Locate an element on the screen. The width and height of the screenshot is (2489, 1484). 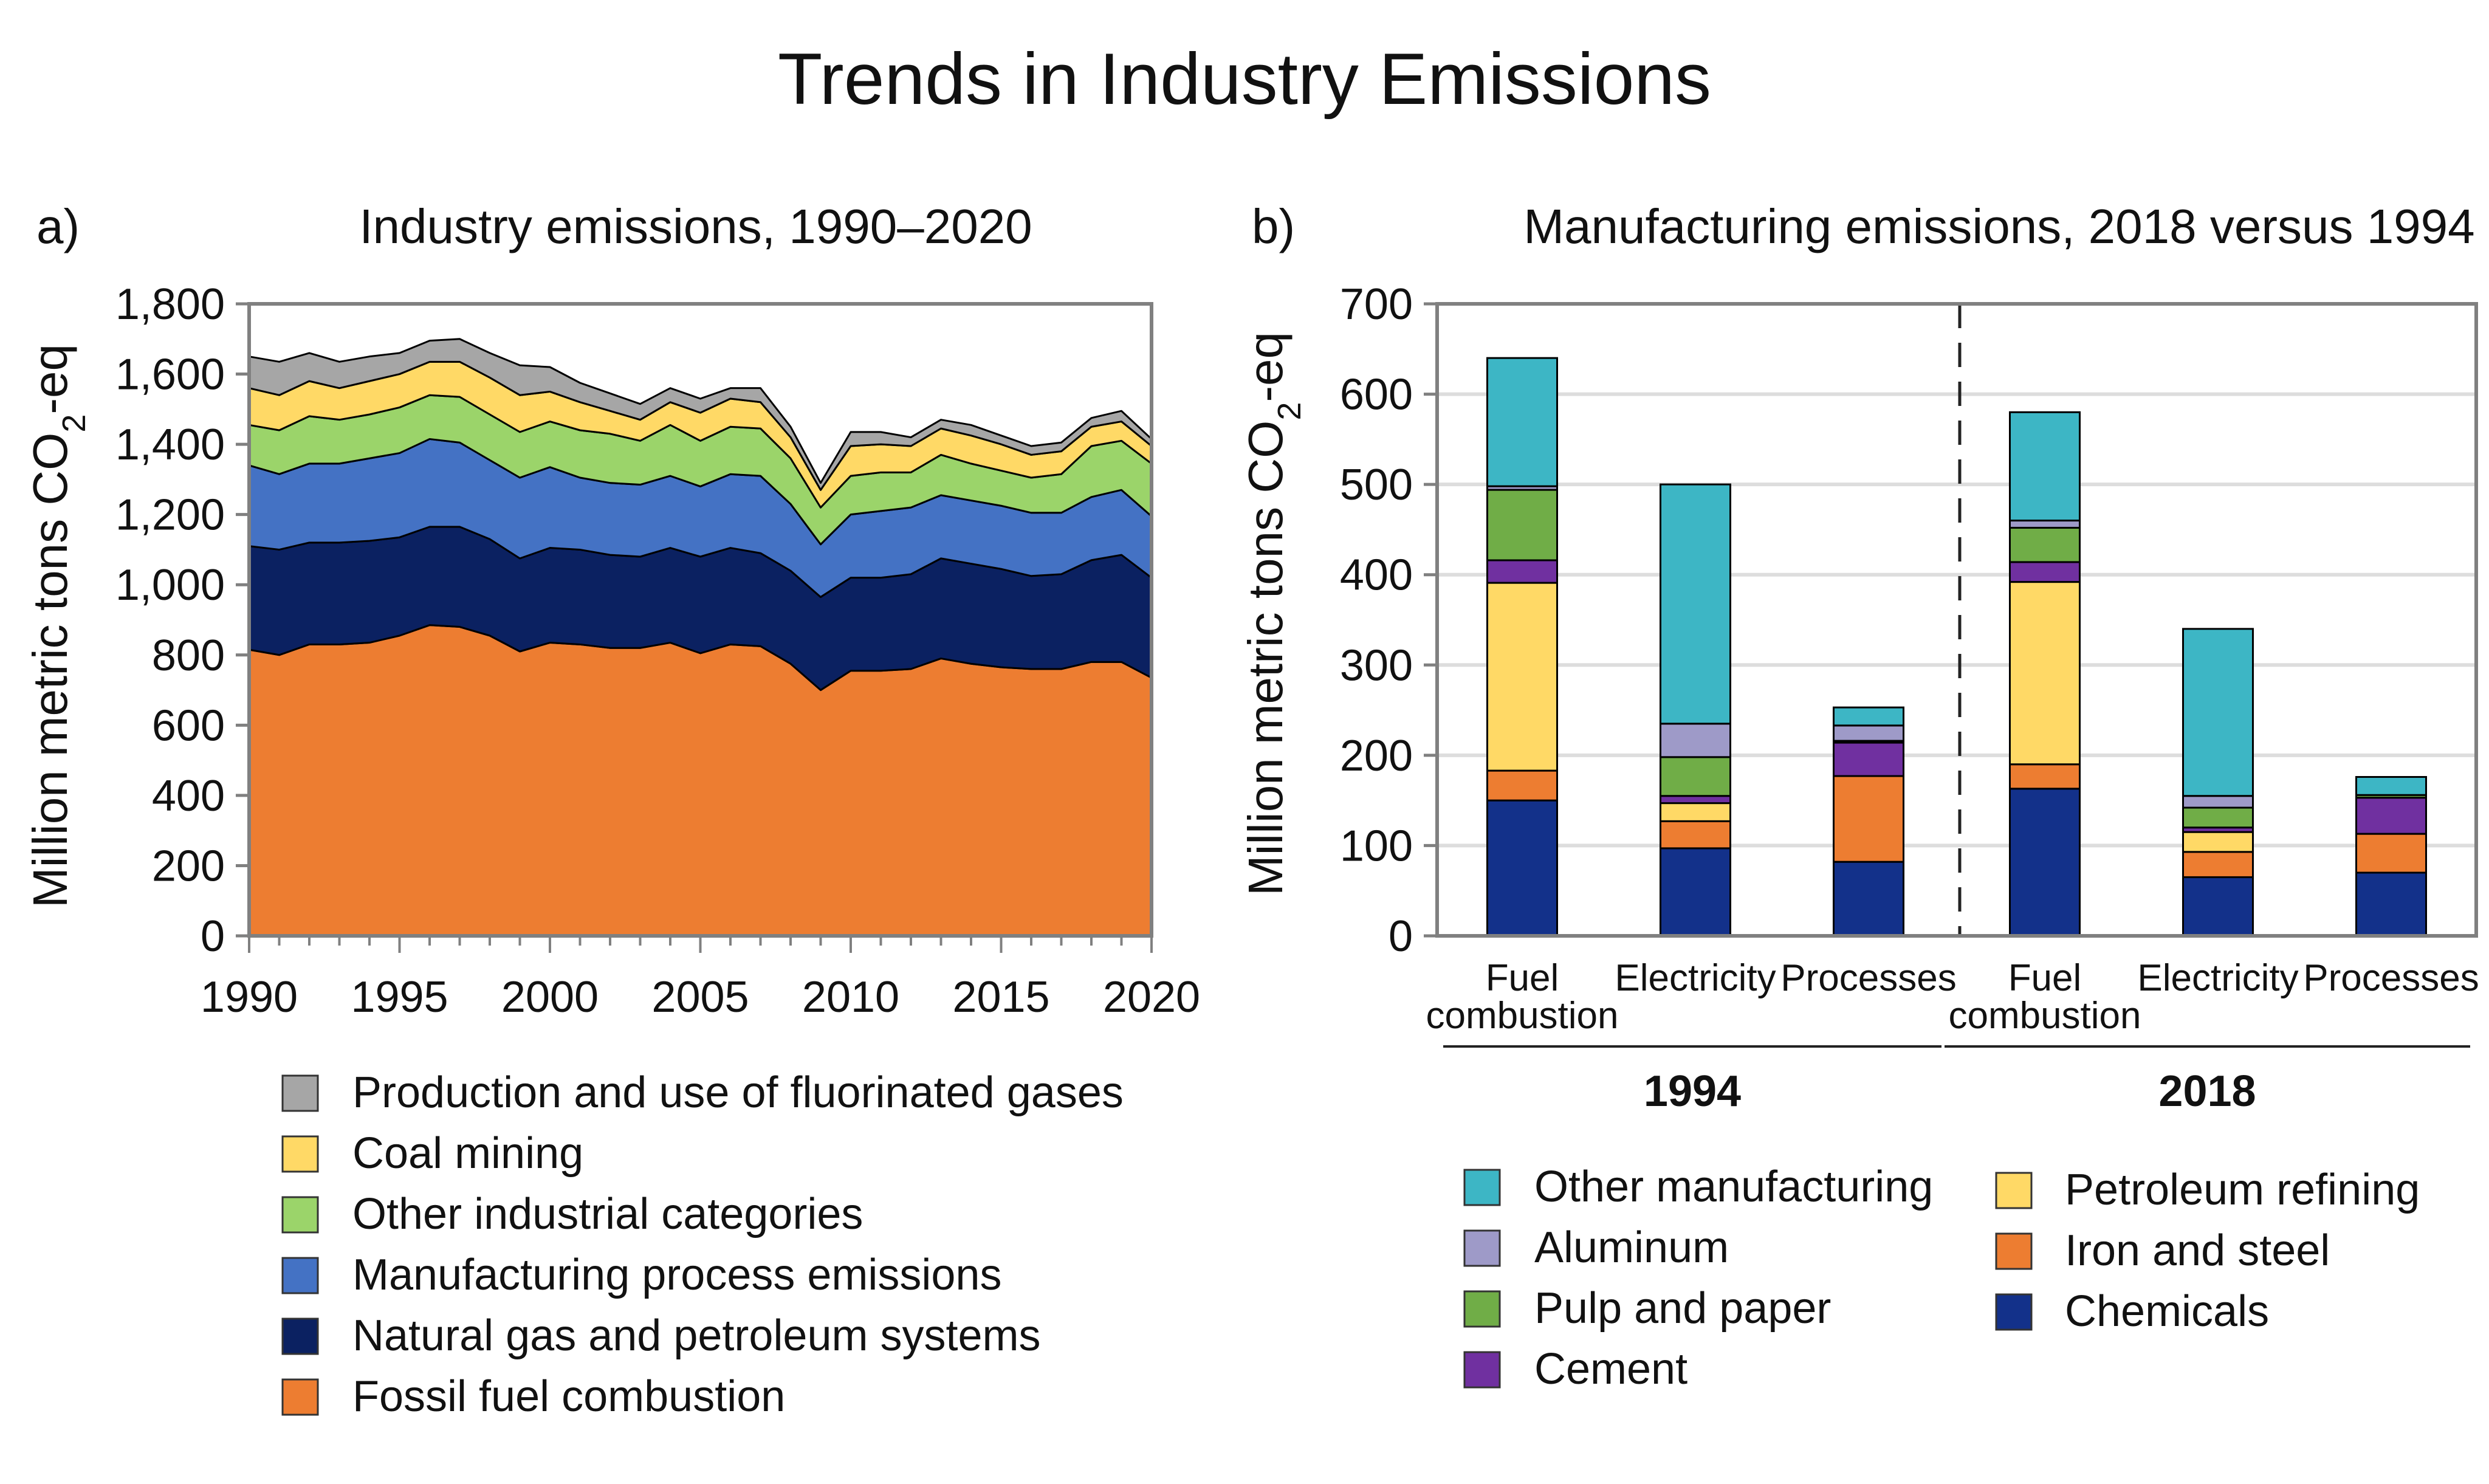
panel-b-bars is located at coordinates (1956, 647).